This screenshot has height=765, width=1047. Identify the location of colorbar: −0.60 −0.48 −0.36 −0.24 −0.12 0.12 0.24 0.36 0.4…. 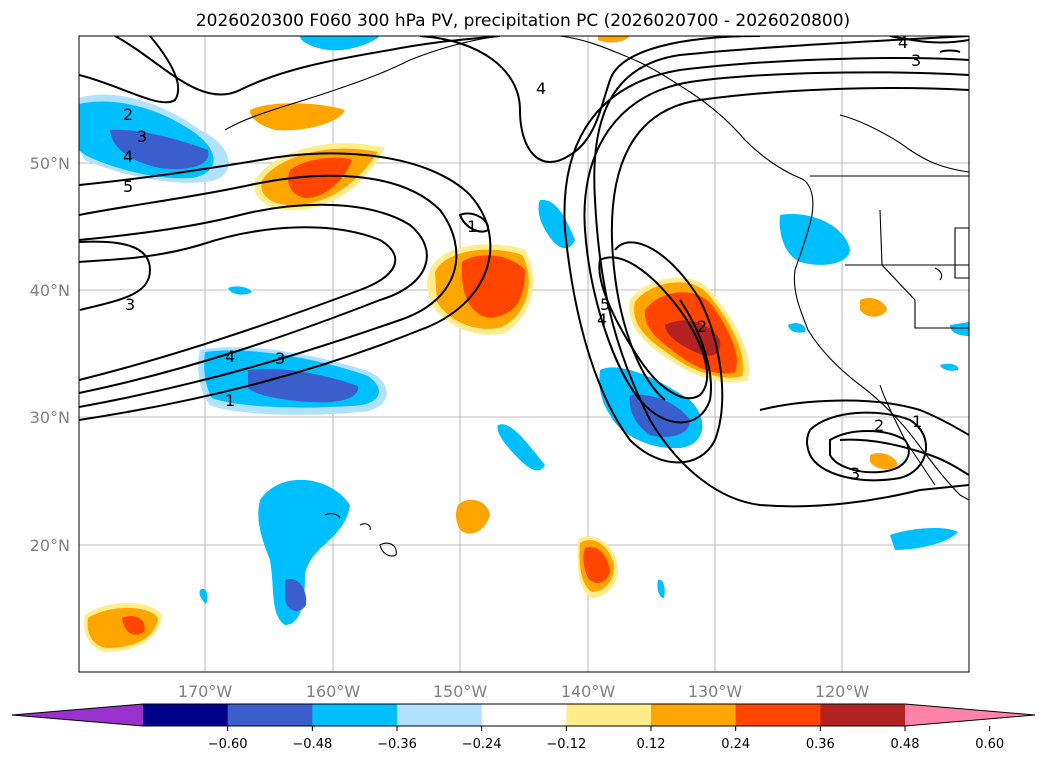
(523, 727).